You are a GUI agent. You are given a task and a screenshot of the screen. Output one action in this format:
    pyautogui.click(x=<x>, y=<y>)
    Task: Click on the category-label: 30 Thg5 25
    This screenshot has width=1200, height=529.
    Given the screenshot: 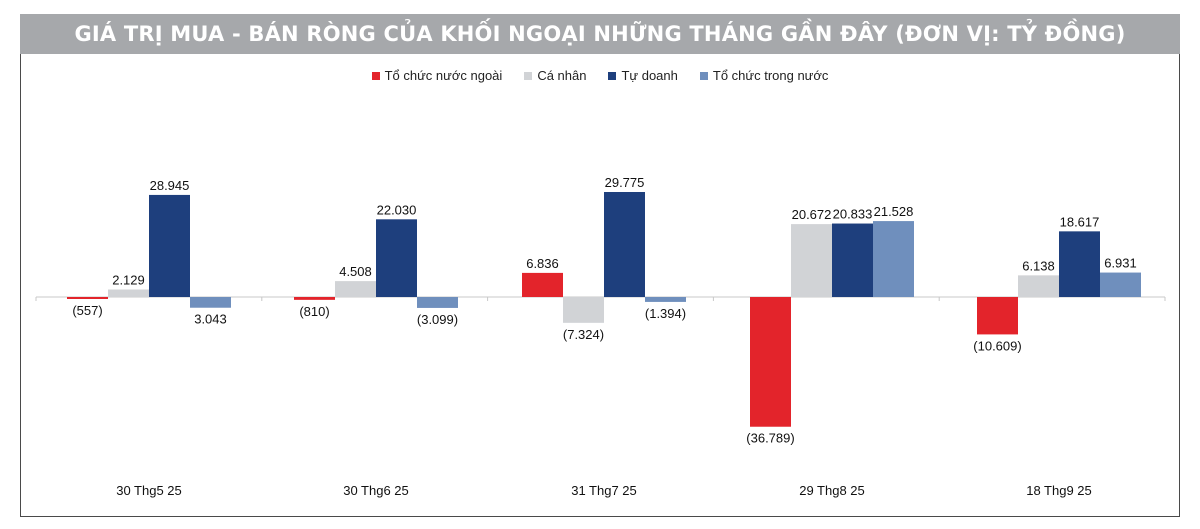 What is the action you would take?
    pyautogui.click(x=149, y=490)
    